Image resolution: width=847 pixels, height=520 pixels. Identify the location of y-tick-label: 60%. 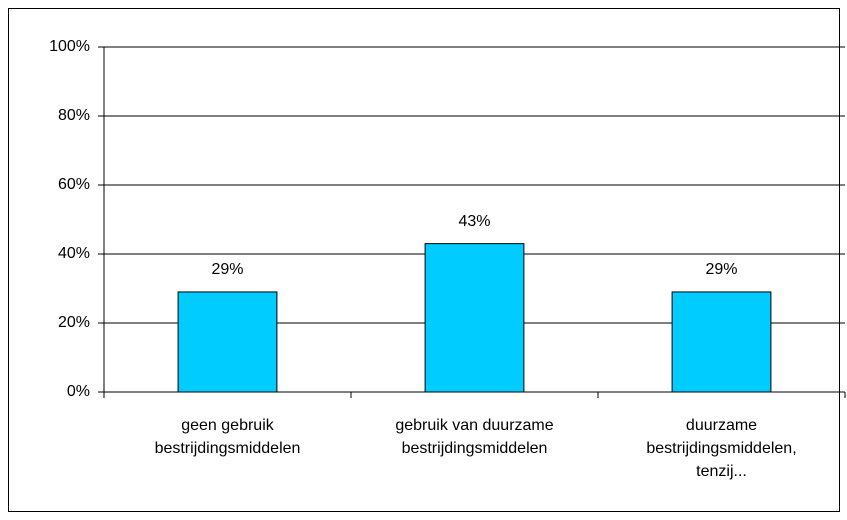
(74, 184).